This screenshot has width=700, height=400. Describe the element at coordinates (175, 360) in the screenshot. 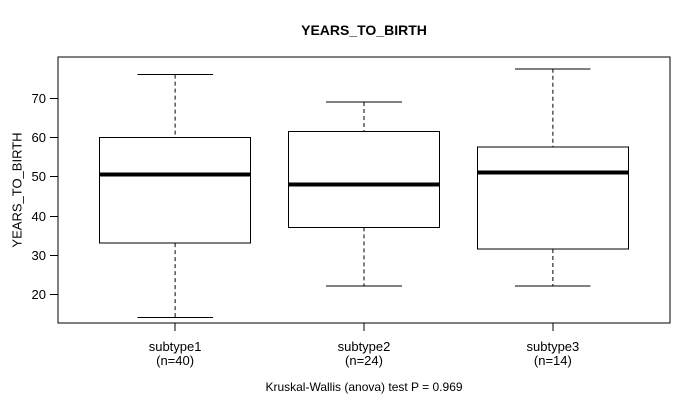

I see `x-category-sublabel: (n=40)` at that location.